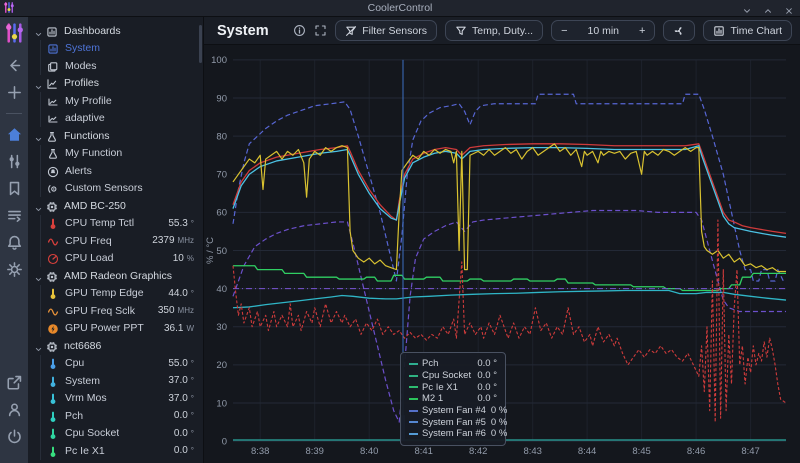 This screenshot has height=463, width=800. Describe the element at coordinates (53, 241) in the screenshot. I see `wave-icon` at that location.